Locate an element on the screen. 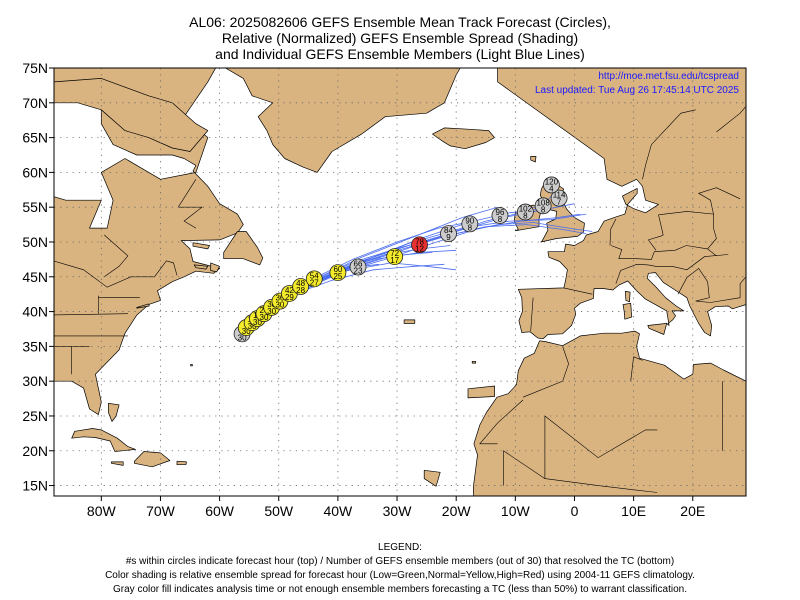 The image size is (800, 600). lat-tick-label: 25N is located at coordinates (35, 416).